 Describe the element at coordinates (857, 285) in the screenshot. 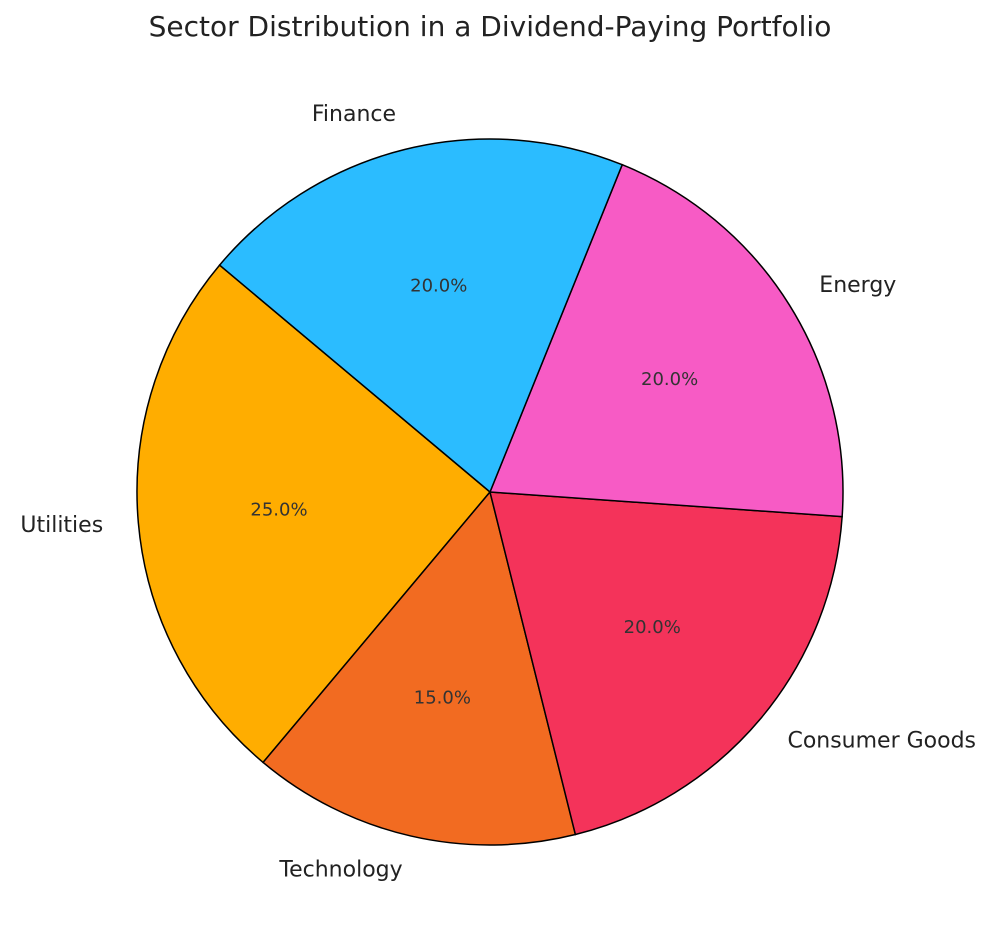

I see `slice-label: Energy` at that location.